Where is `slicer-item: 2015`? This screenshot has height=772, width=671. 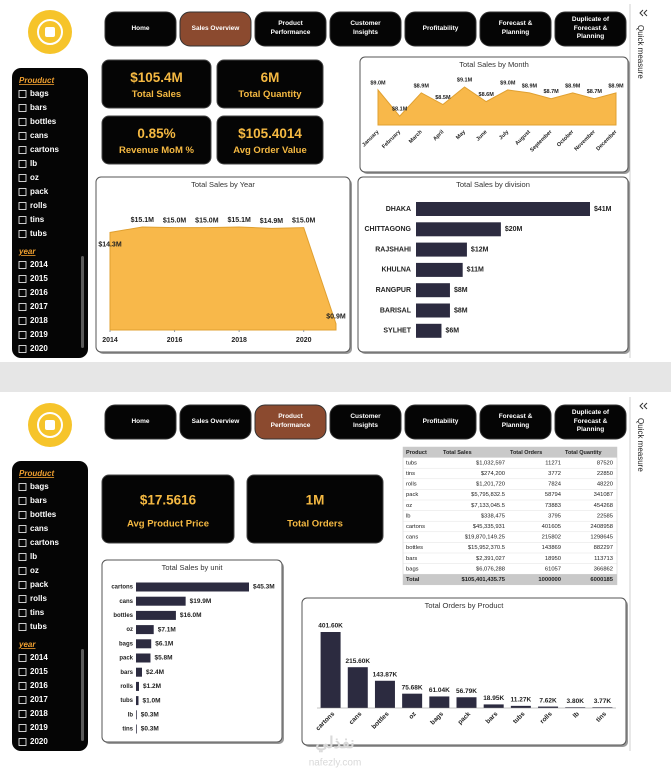
slicer-item: 2015 is located at coordinates (39, 278).